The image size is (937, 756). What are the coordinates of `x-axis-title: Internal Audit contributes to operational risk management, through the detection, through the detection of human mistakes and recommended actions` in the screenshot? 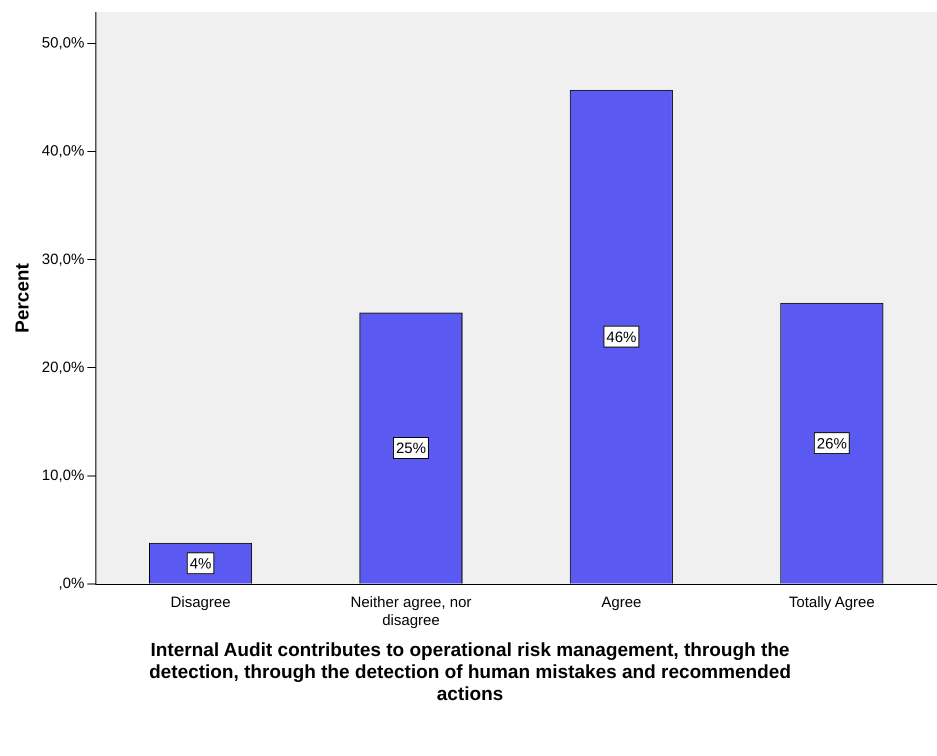 It's located at (470, 673).